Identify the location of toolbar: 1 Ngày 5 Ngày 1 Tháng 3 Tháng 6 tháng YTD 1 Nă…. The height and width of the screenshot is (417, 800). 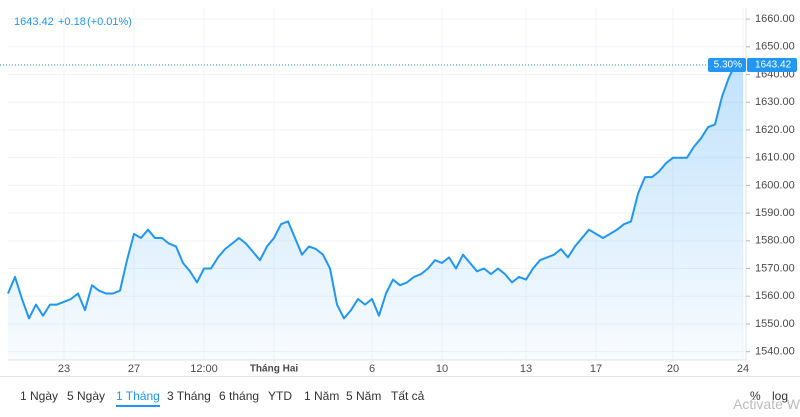
(400, 396).